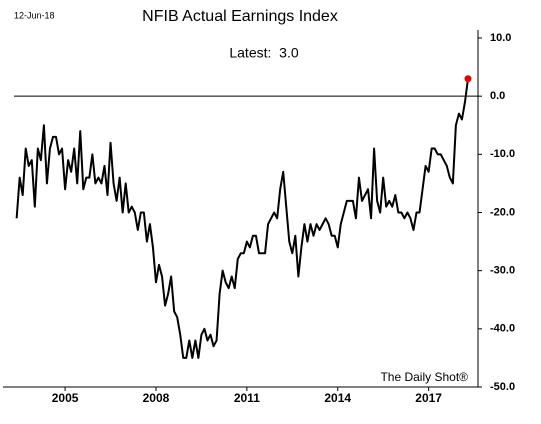 The image size is (541, 424). What do you see at coordinates (500, 38) in the screenshot?
I see `y-tick-label: 10.0` at bounding box center [500, 38].